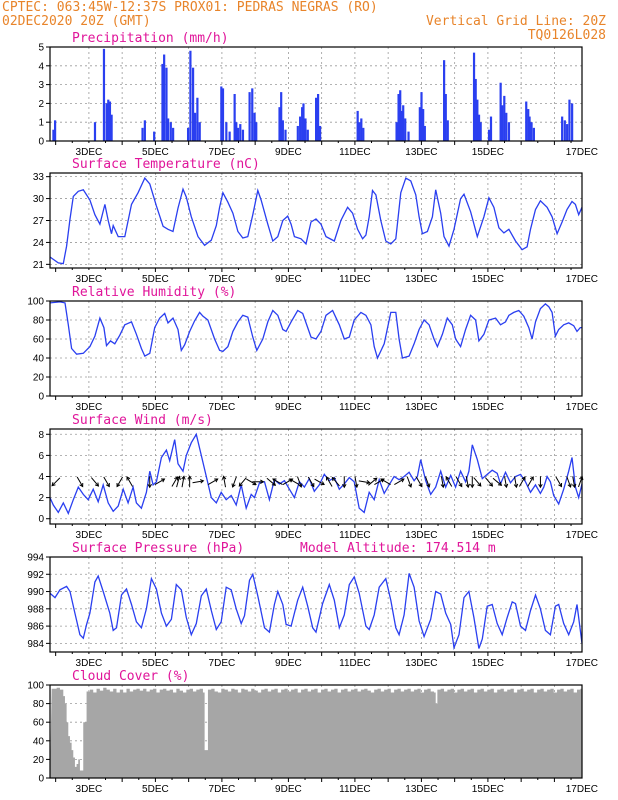 This screenshot has width=618, height=800. I want to click on y-tick-label: 3, so click(41, 85).